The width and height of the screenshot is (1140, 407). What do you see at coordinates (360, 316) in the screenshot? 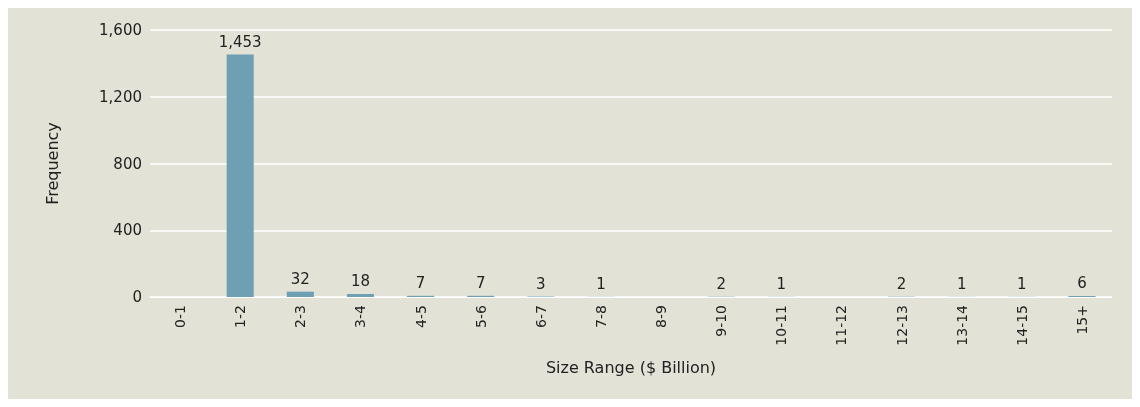
I see `x-tick-label: 3-4` at bounding box center [360, 316].